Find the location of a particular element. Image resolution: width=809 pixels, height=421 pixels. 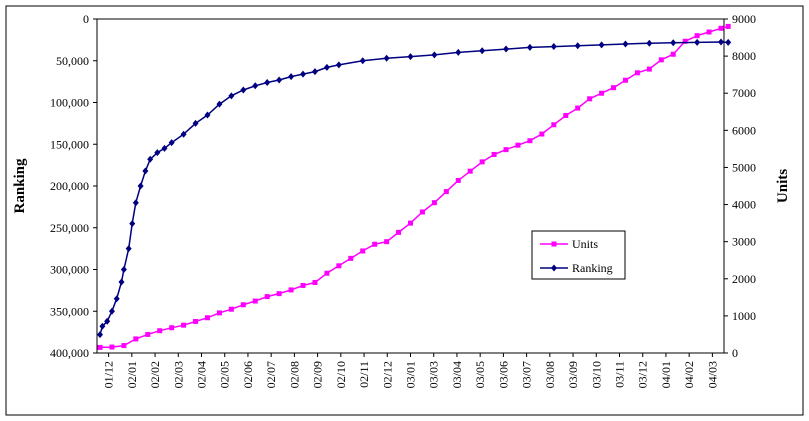

x-tick-label: 02/11 is located at coordinates (364, 374).